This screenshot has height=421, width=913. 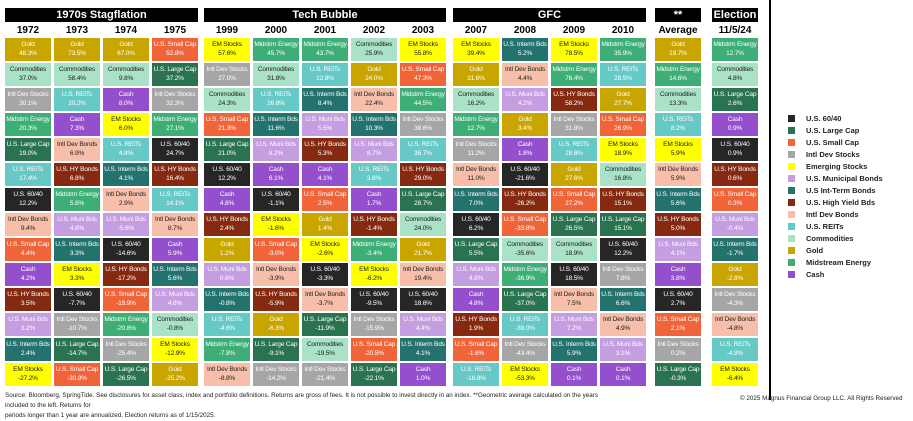 I want to click on return-value: 57.6%, so click(x=227, y=53).